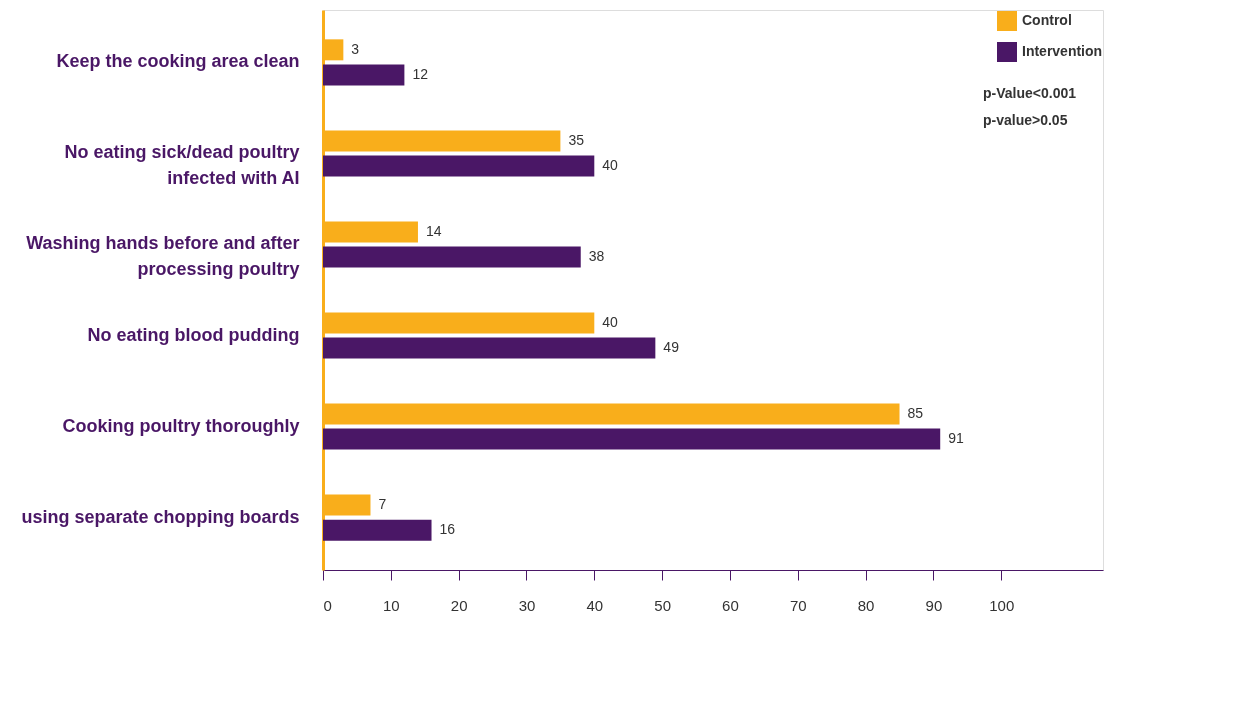  Describe the element at coordinates (382, 504) in the screenshot. I see `data-label: 7` at that location.